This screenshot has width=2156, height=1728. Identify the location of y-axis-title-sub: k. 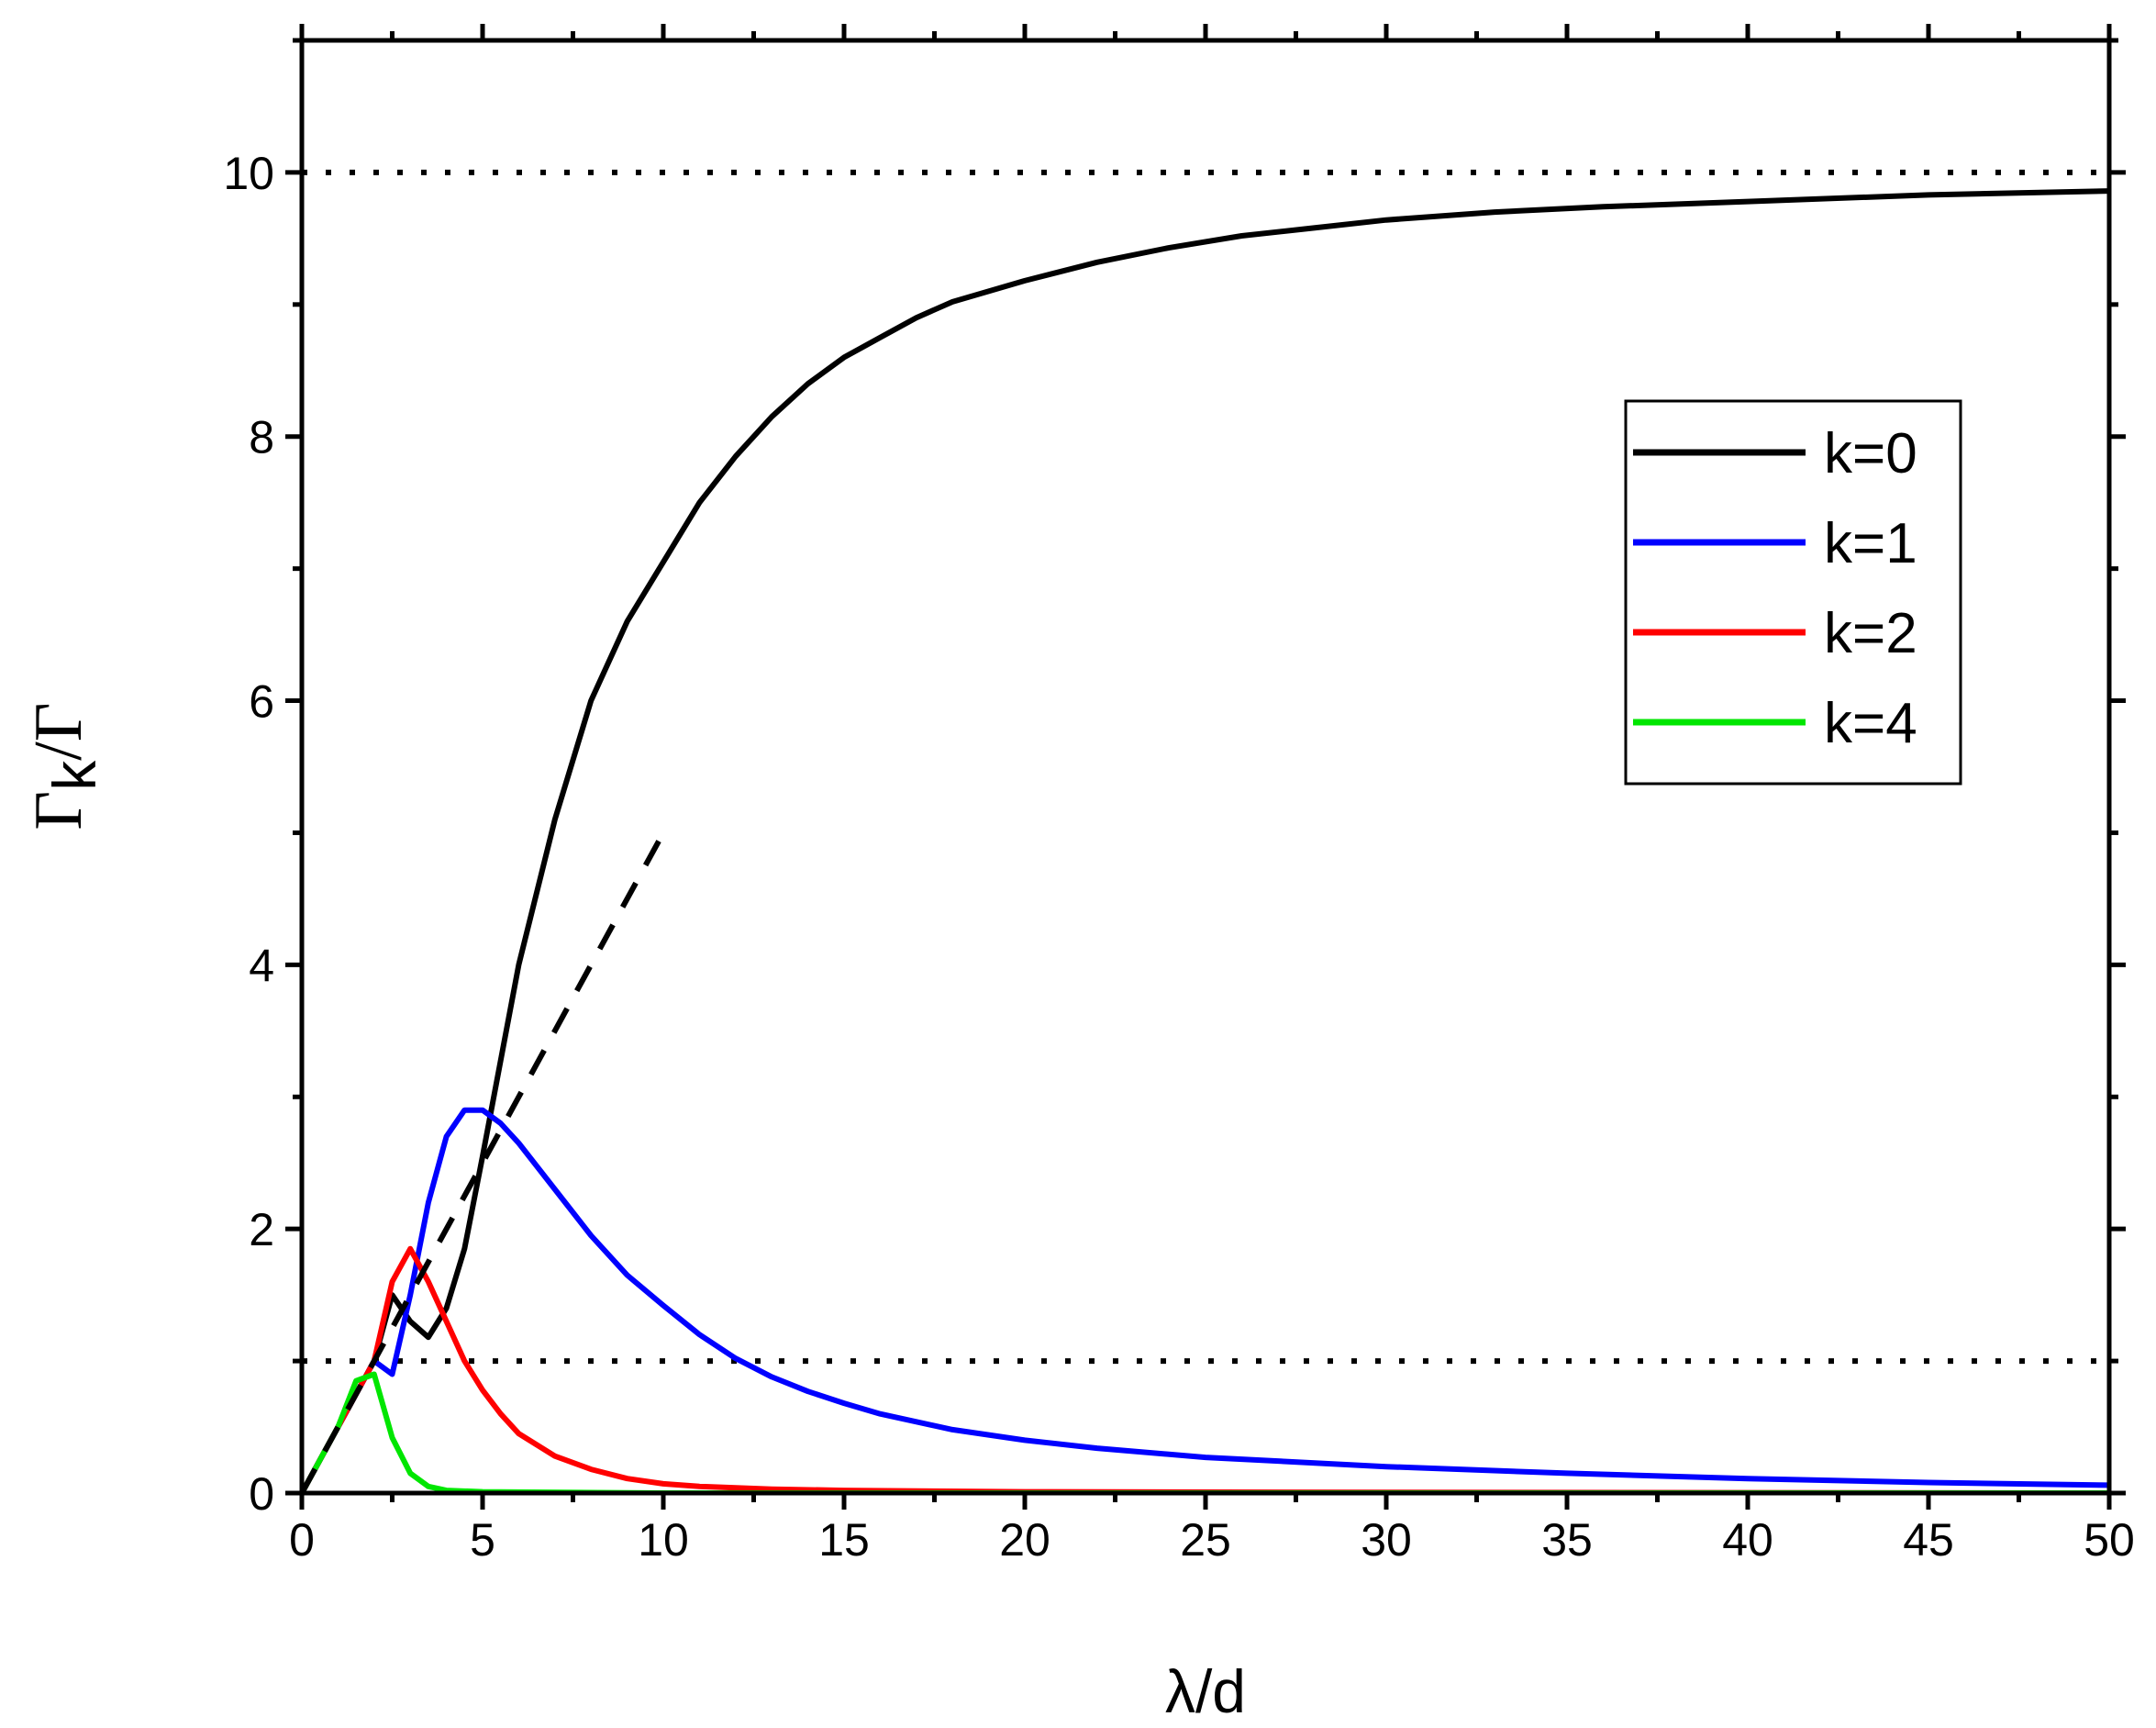
(74, 776).